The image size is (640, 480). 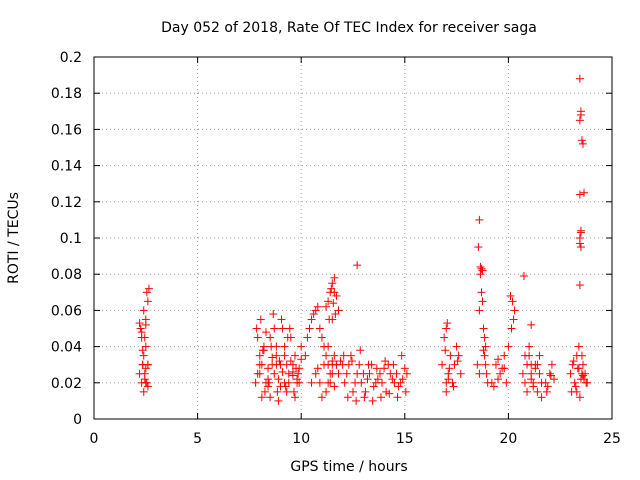 I want to click on y-tick-label: 0, so click(x=77, y=420).